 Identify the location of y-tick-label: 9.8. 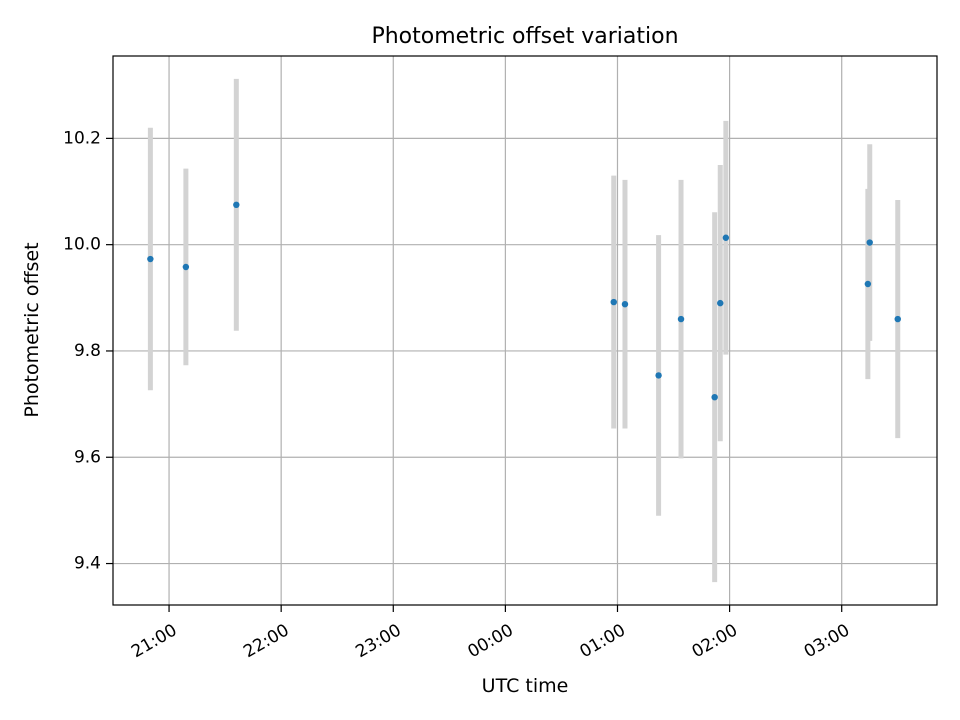
(87, 351).